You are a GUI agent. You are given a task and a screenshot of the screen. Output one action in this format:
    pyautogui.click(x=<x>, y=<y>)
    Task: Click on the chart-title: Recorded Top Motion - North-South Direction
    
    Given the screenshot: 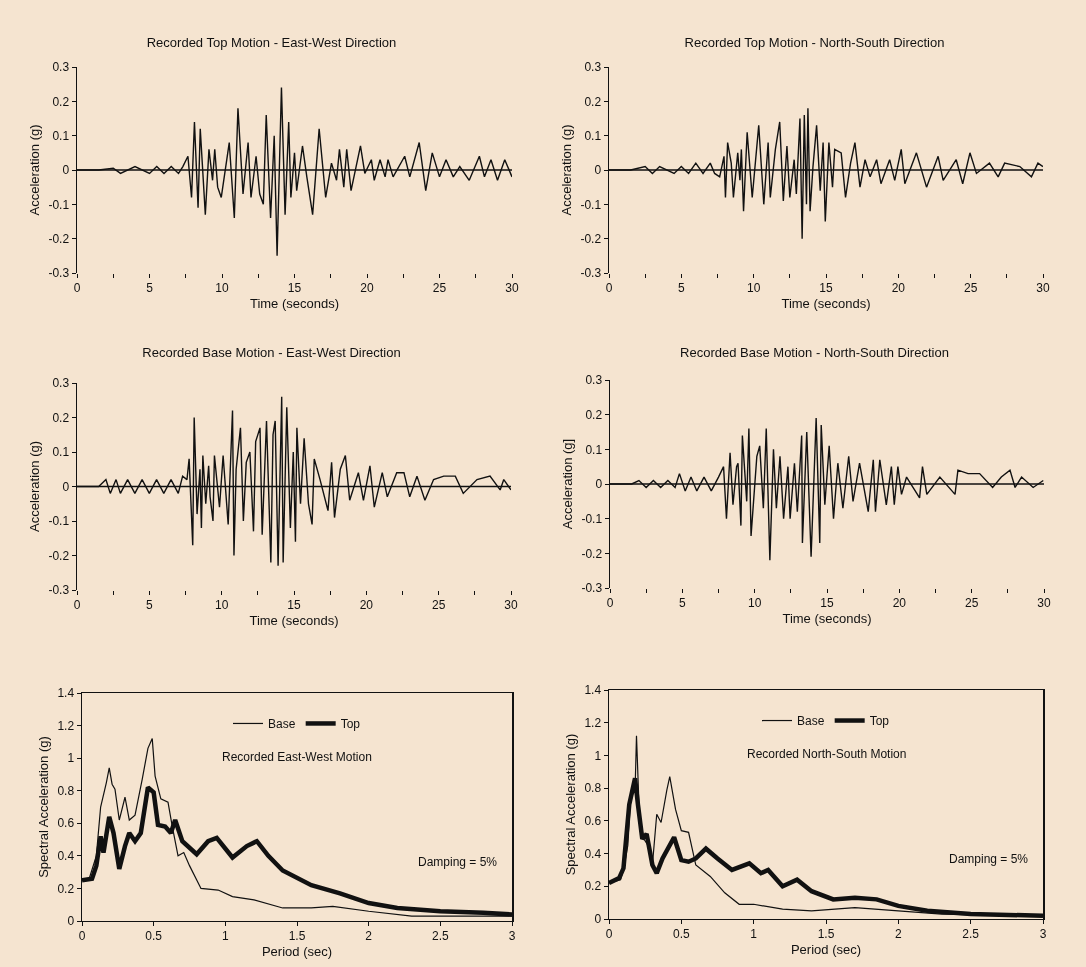 What is the action you would take?
    pyautogui.click(x=814, y=42)
    